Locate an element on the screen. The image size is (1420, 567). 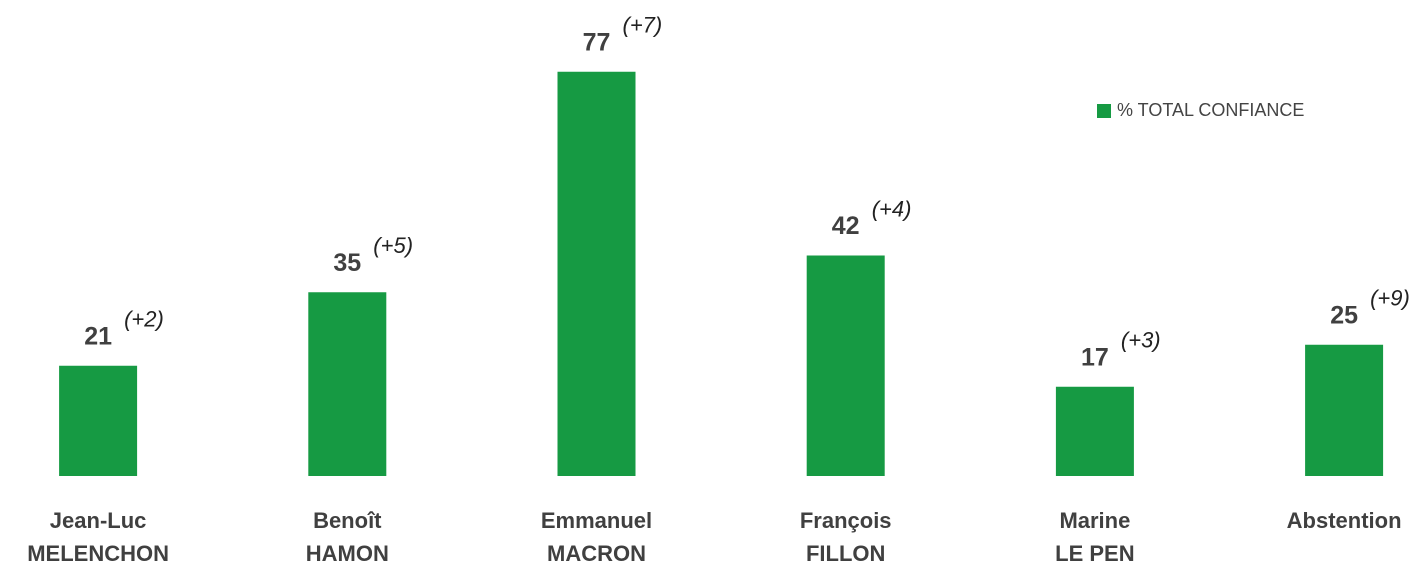
value-label: 25 is located at coordinates (1344, 315).